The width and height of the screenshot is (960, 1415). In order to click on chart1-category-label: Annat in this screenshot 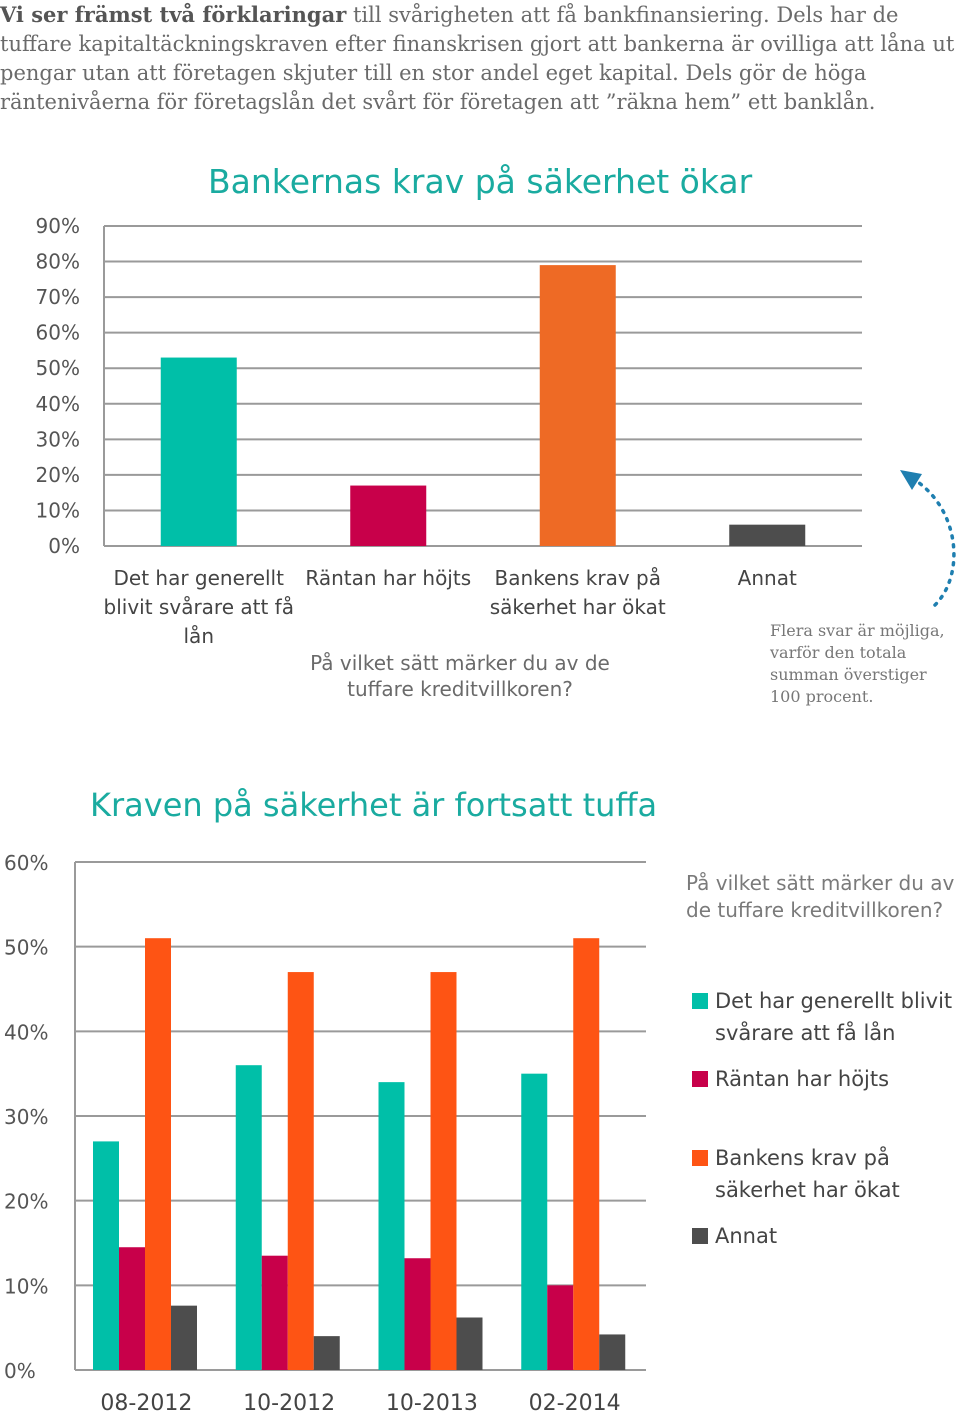, I will do `click(767, 578)`.